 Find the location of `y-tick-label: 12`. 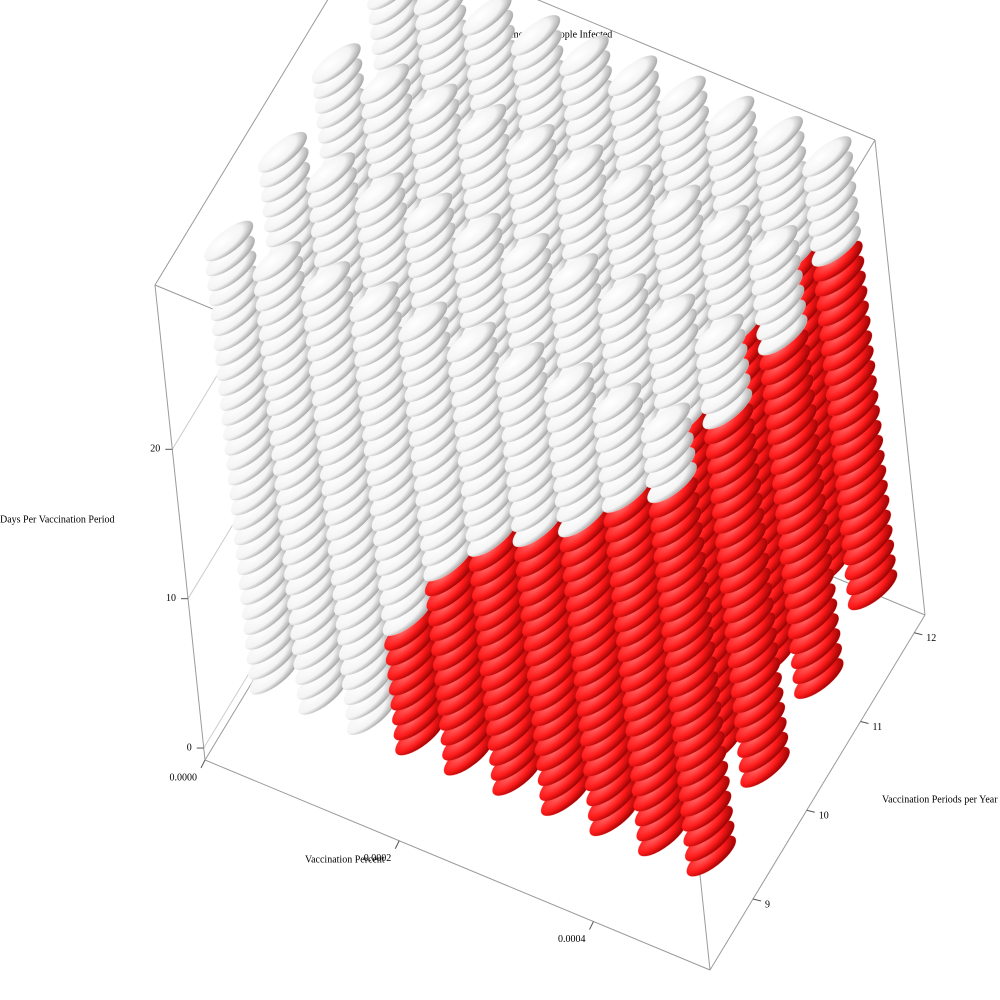

y-tick-label: 12 is located at coordinates (931, 638).